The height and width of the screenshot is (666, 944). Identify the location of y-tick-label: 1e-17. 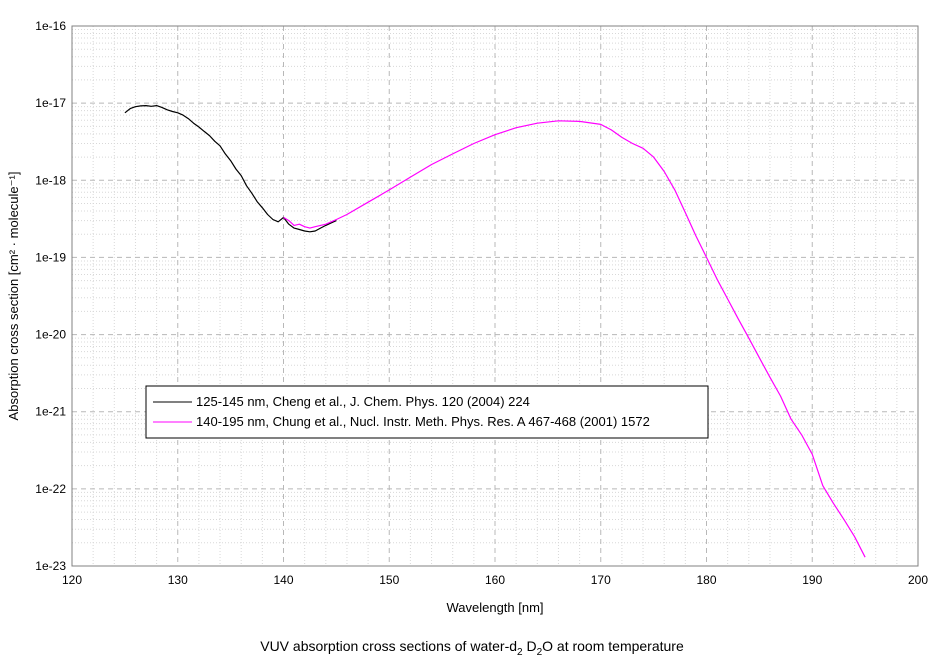
(50, 103).